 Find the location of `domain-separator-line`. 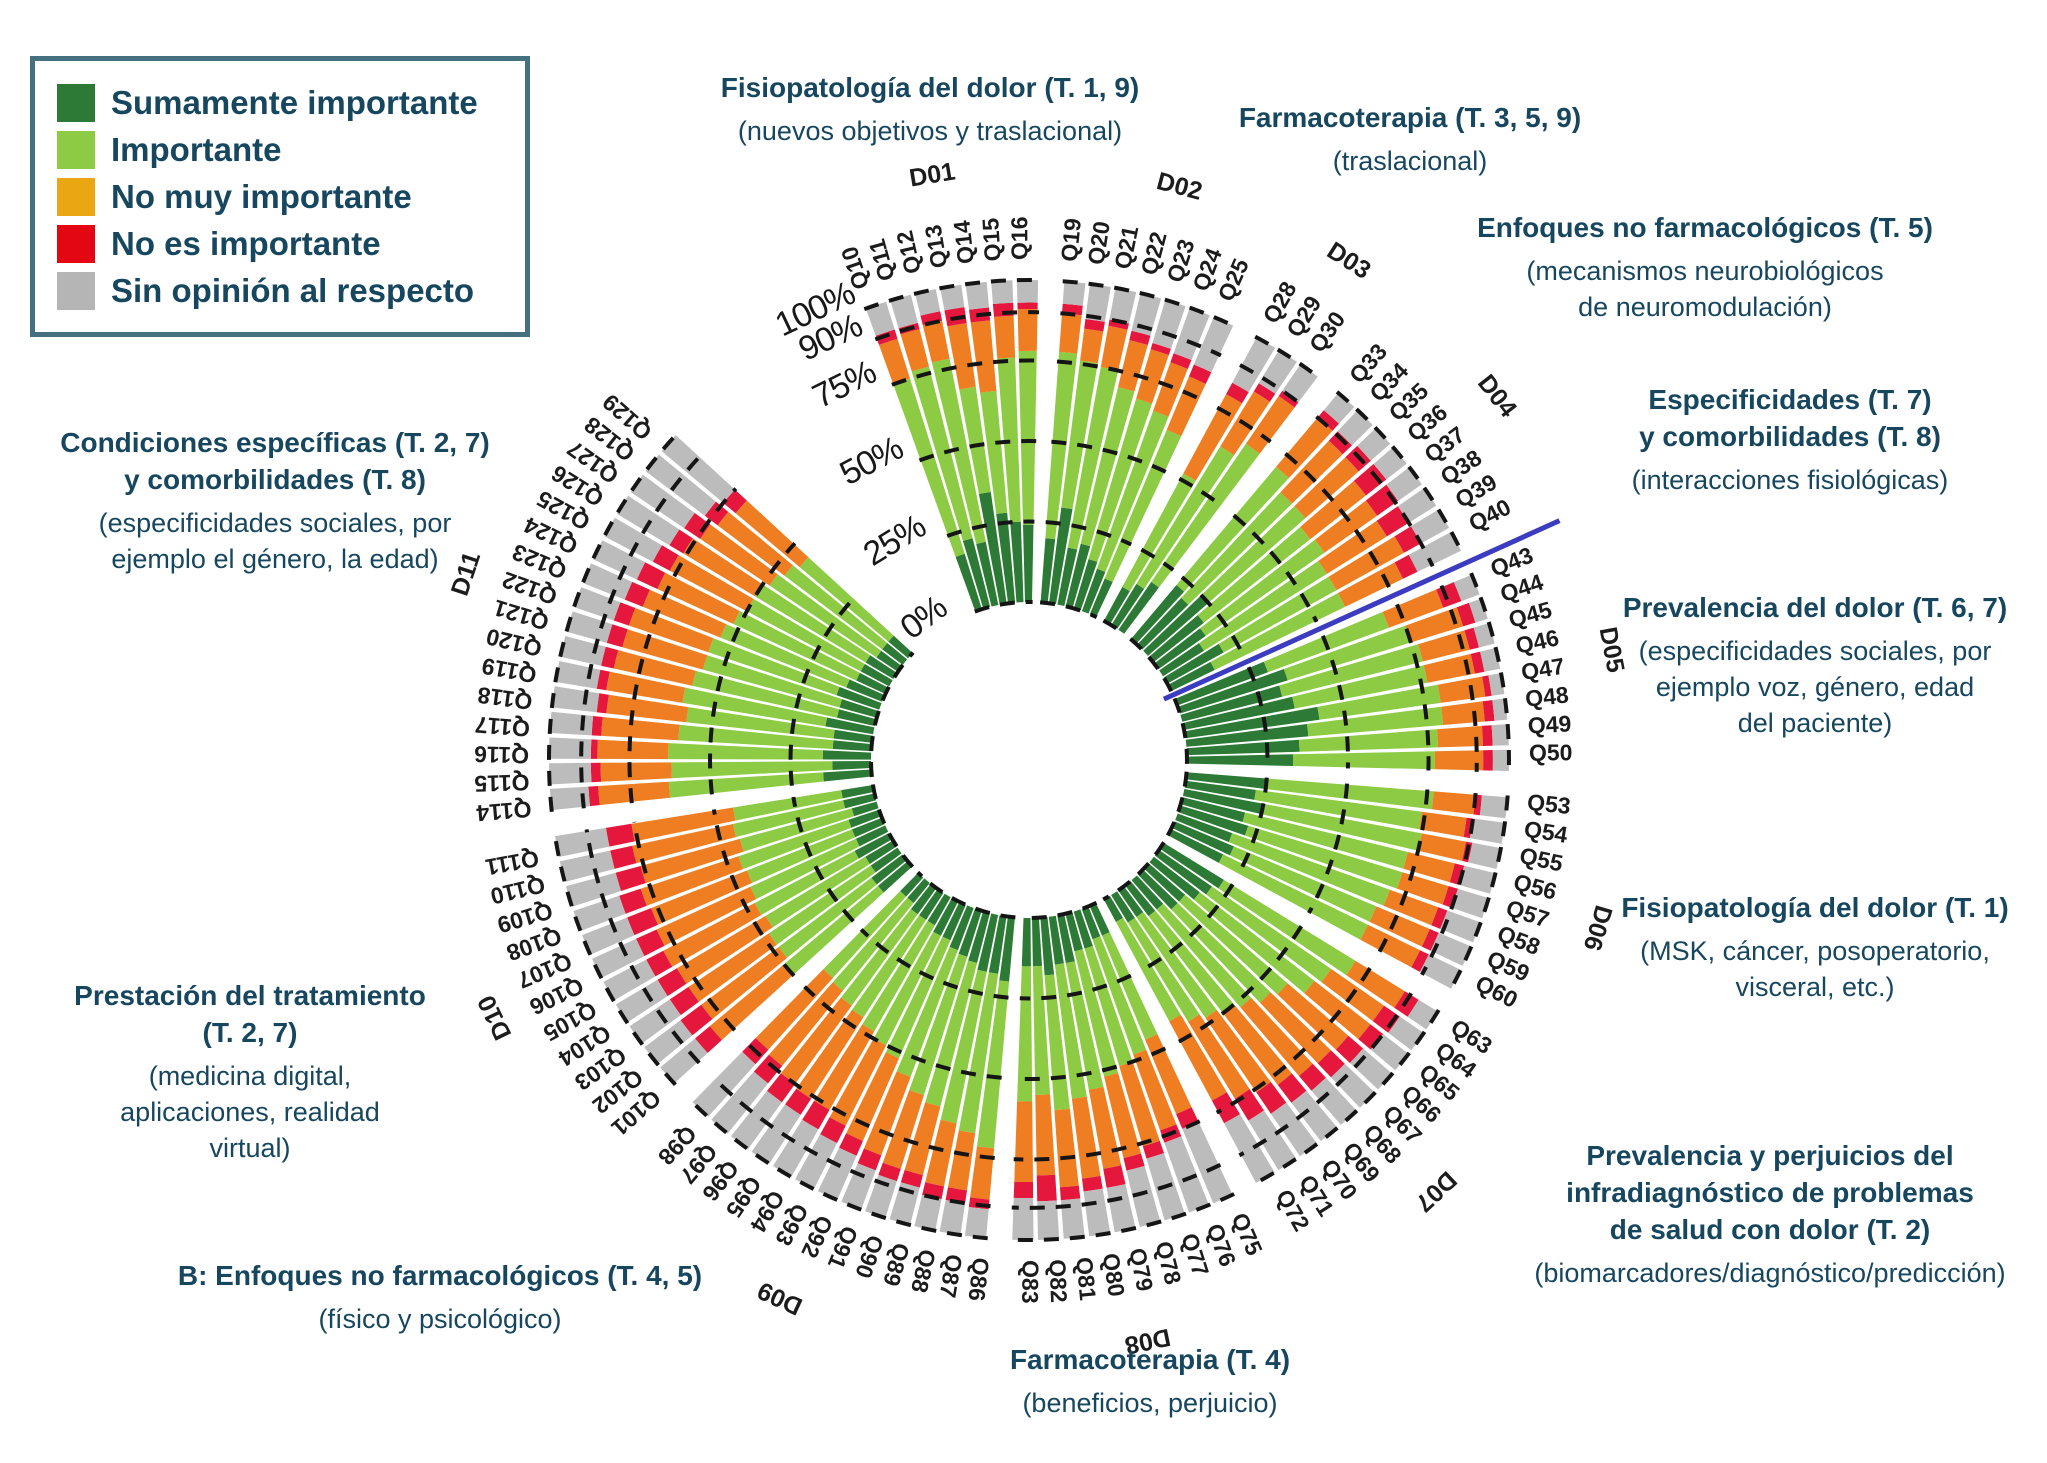

domain-separator-line is located at coordinates (1361, 610).